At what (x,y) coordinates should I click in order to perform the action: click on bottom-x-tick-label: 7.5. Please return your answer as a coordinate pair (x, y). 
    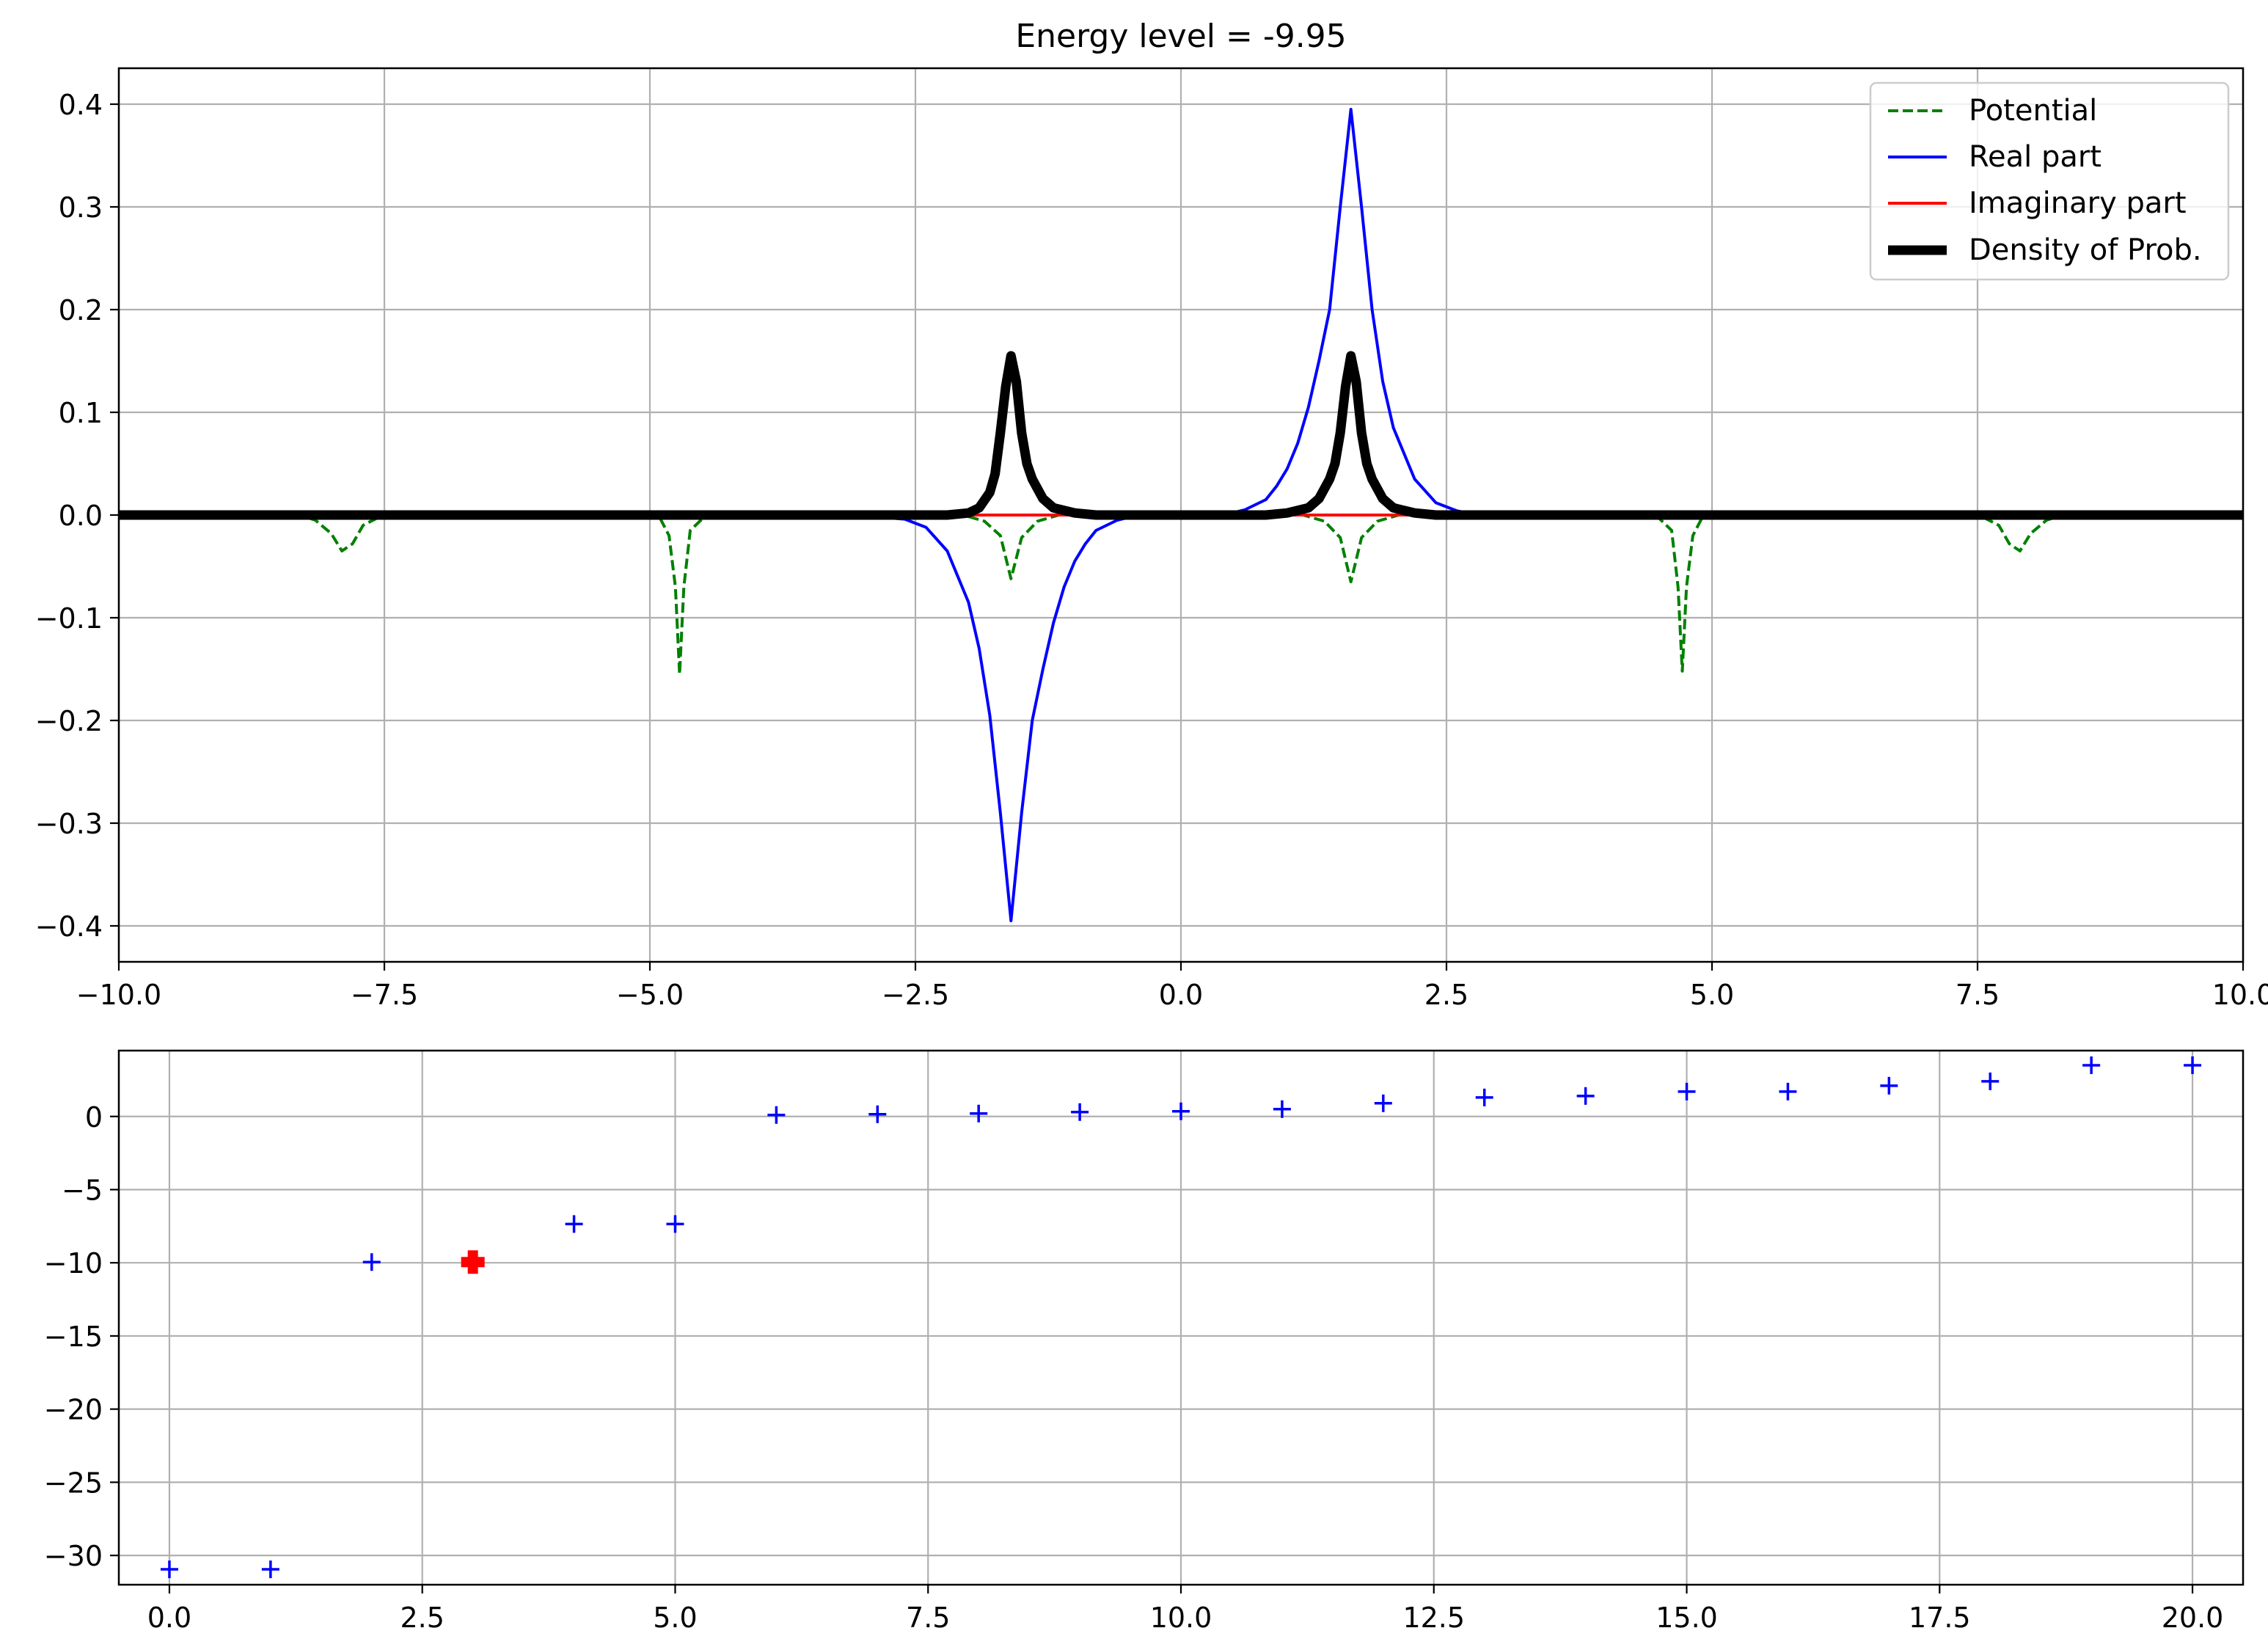
    Looking at the image, I should click on (928, 1618).